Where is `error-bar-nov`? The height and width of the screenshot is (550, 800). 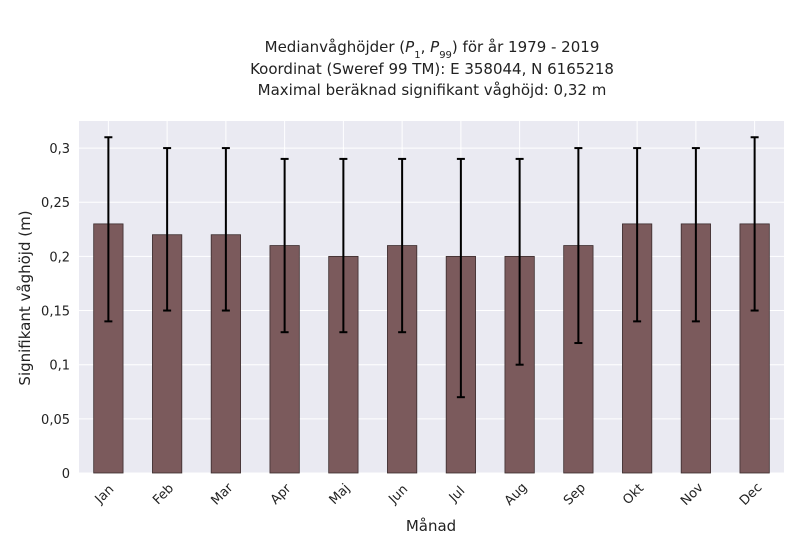 error-bar-nov is located at coordinates (695, 235).